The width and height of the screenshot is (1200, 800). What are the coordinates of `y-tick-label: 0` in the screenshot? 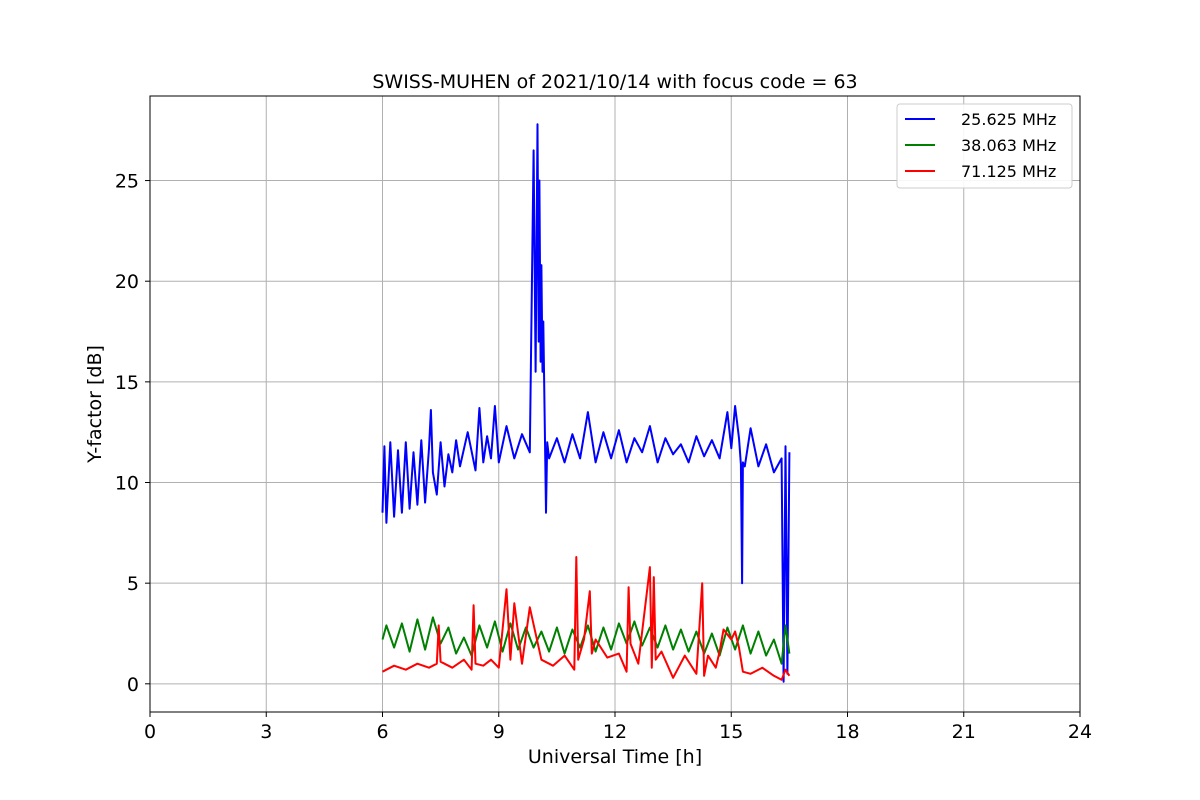 It's located at (133, 685).